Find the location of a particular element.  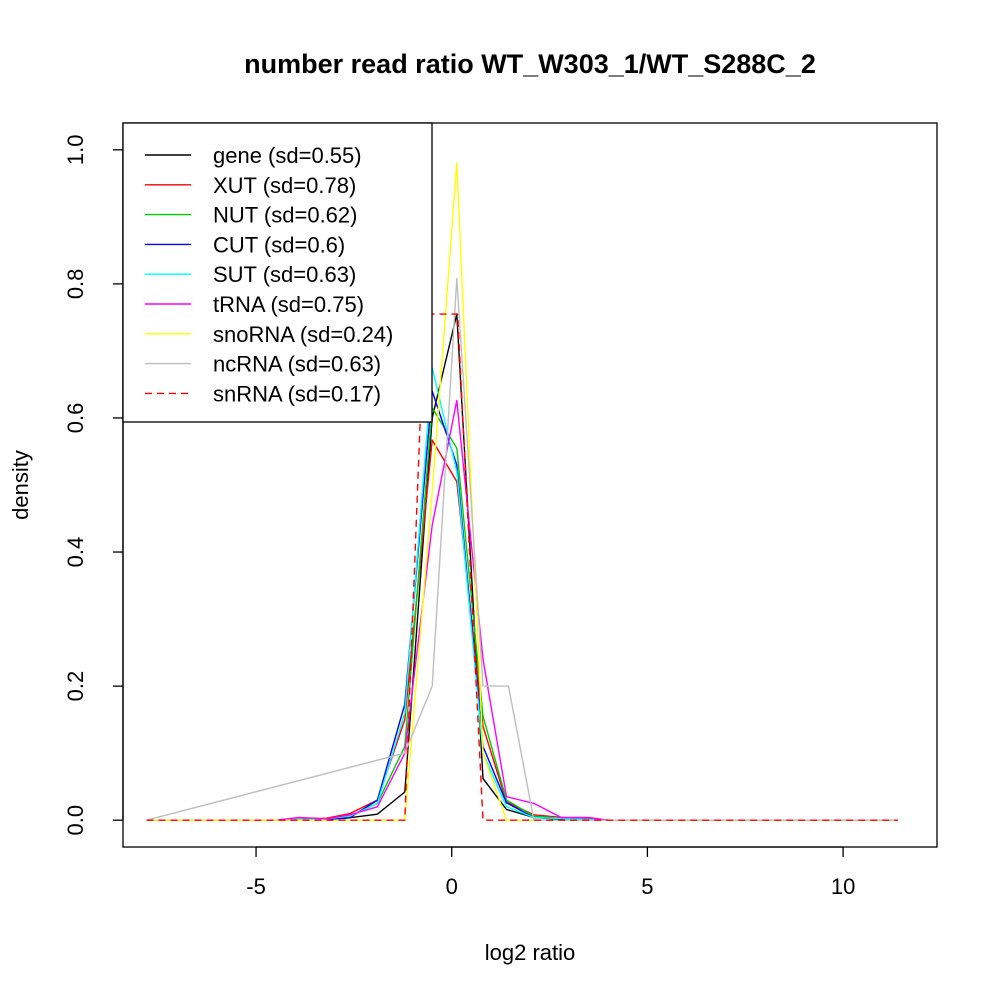

y-axis: 0.0 0.2 0.4 0.6 0.8 1.0 is located at coordinates (93, 485).